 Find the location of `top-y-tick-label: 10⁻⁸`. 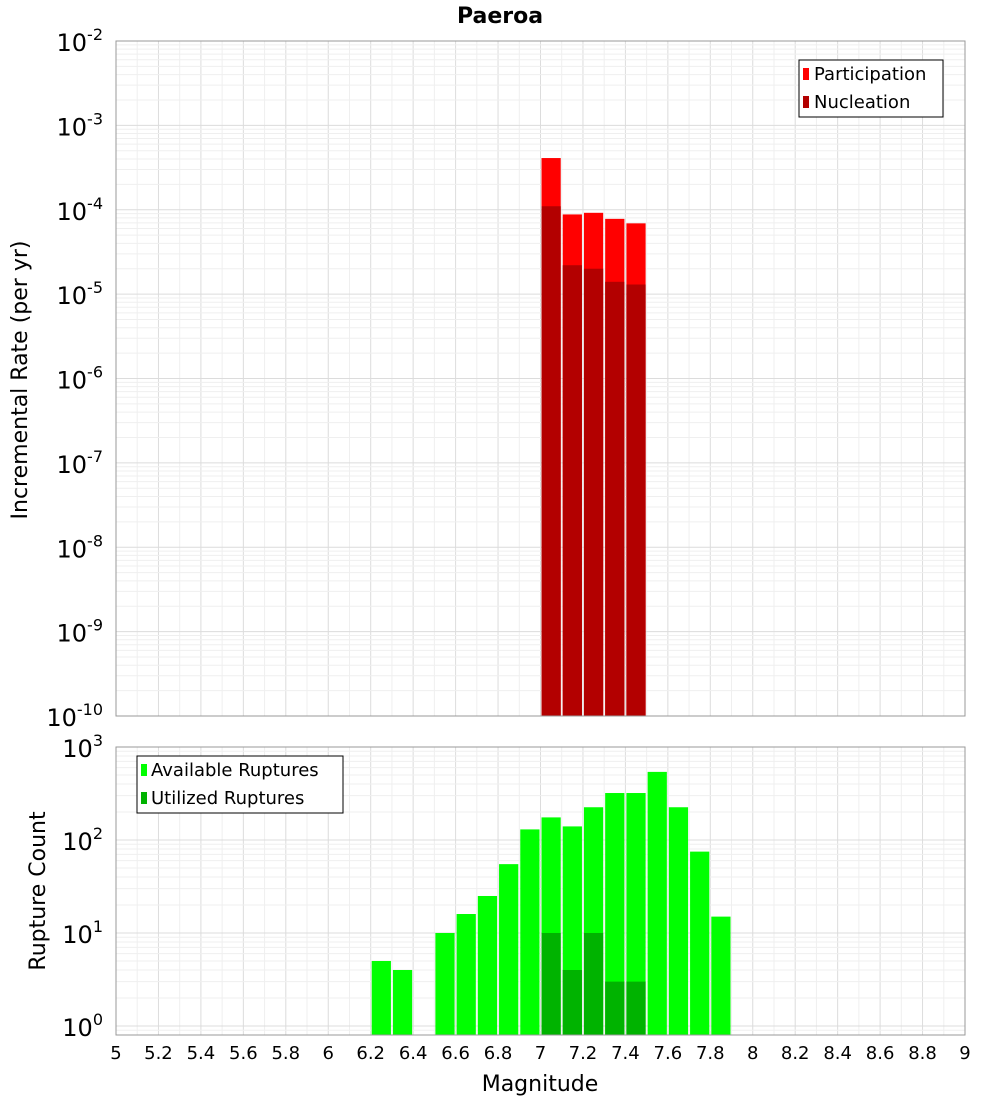

top-y-tick-label: 10⁻⁸ is located at coordinates (80, 547).